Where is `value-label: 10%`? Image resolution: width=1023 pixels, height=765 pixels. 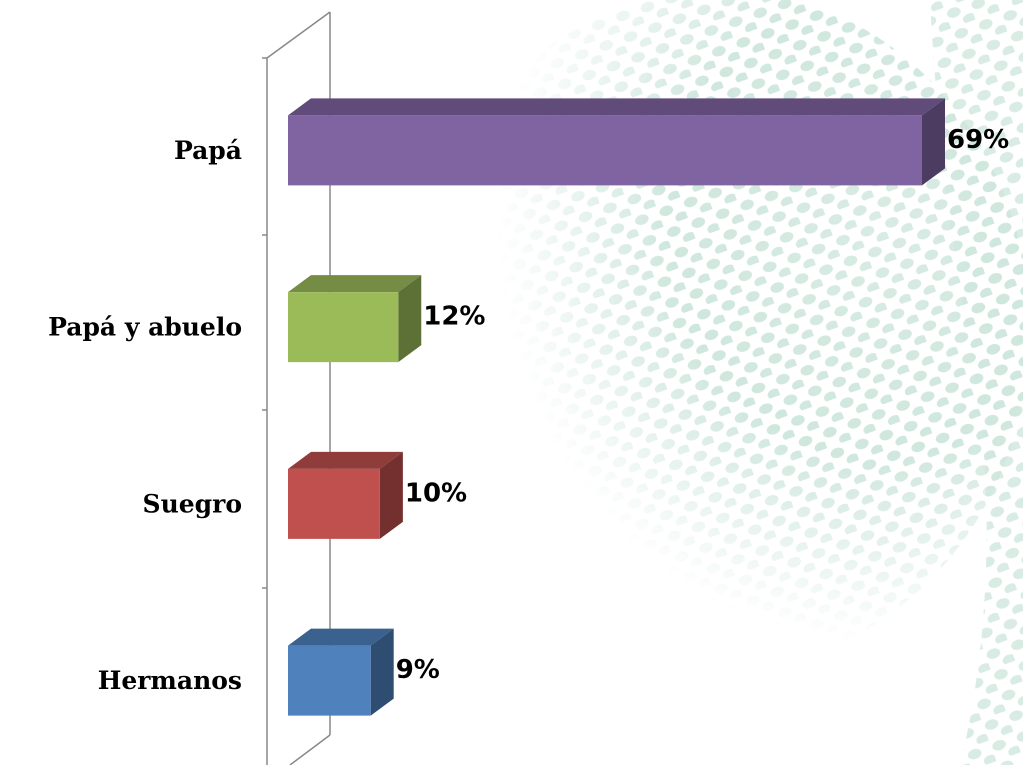 value-label: 10% is located at coordinates (436, 493).